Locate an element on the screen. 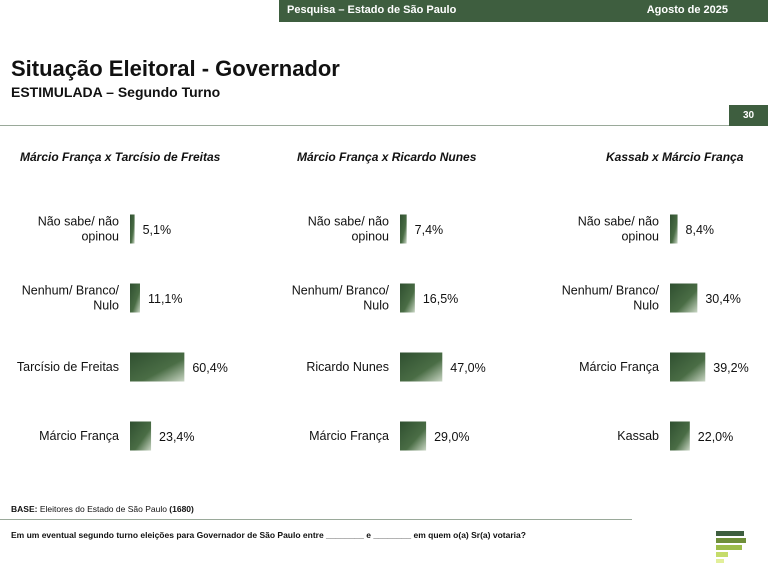  value-label: 60,4% is located at coordinates (209, 368).